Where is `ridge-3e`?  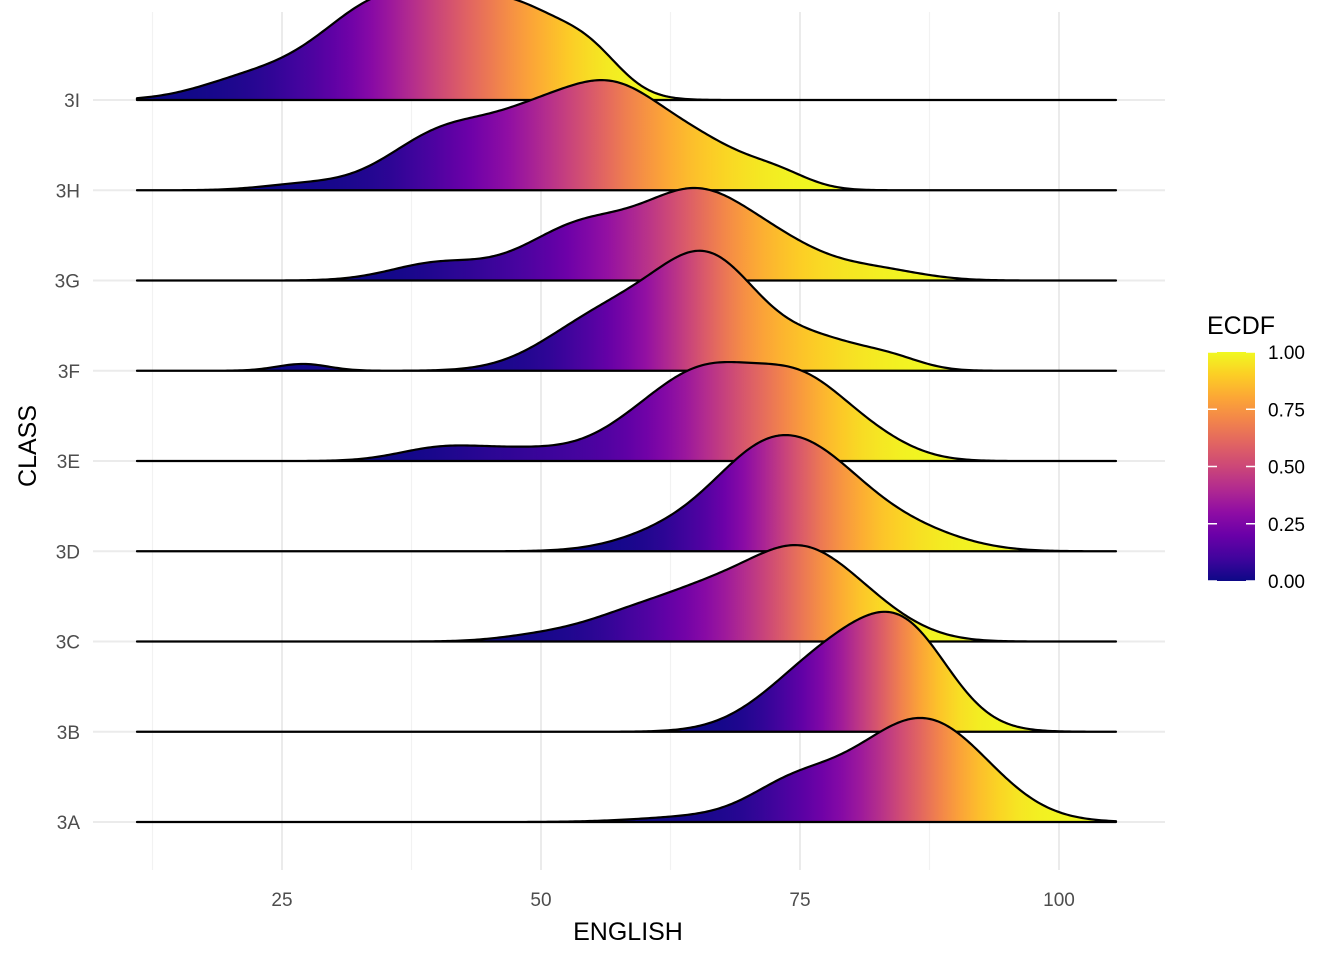 ridge-3e is located at coordinates (626, 411).